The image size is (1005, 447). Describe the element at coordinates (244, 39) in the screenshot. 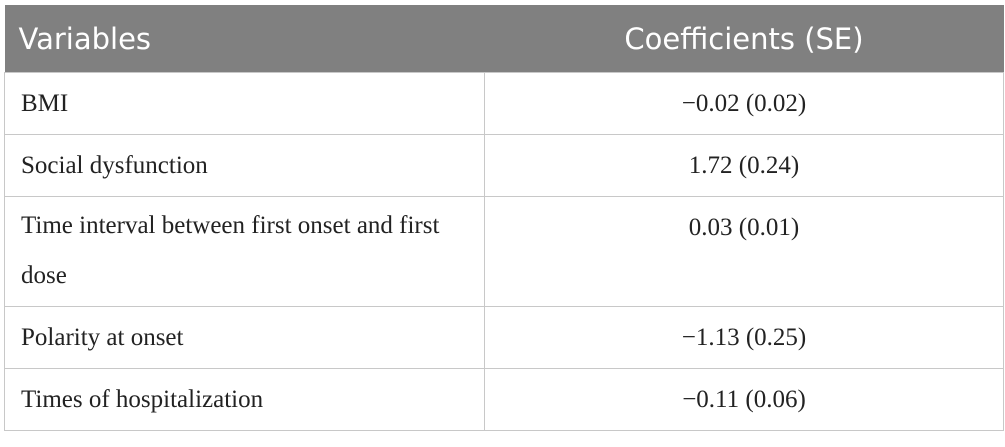

I see `header-cell: Variables` at that location.